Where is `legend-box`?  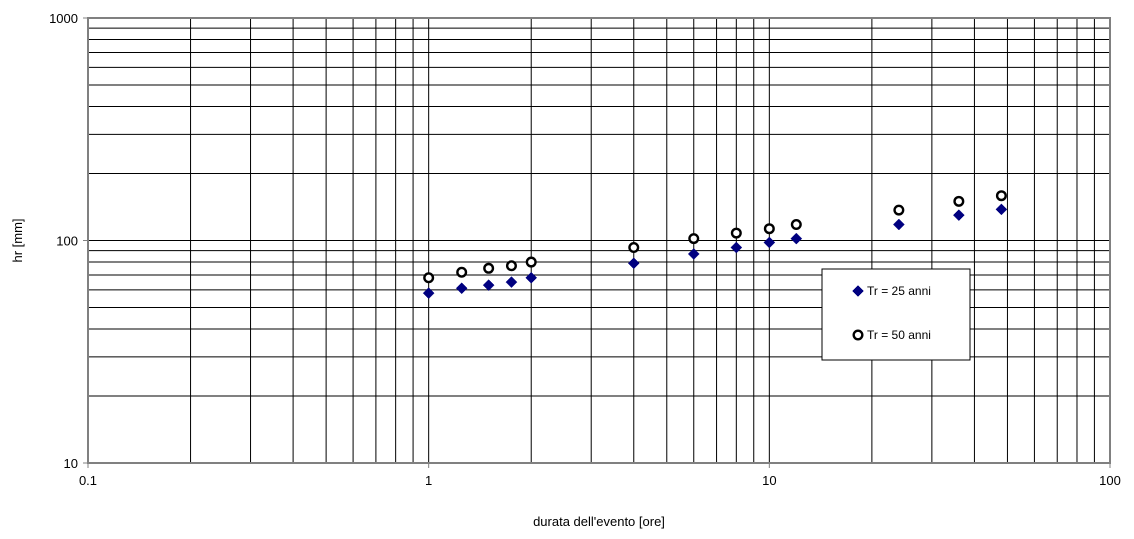
legend-box is located at coordinates (896, 314).